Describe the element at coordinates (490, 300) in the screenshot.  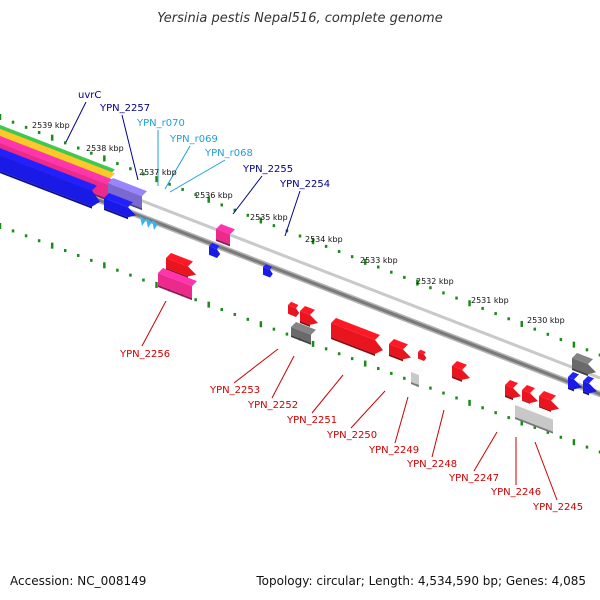
I see `kbp-label-2531: 2531 kbp` at that location.